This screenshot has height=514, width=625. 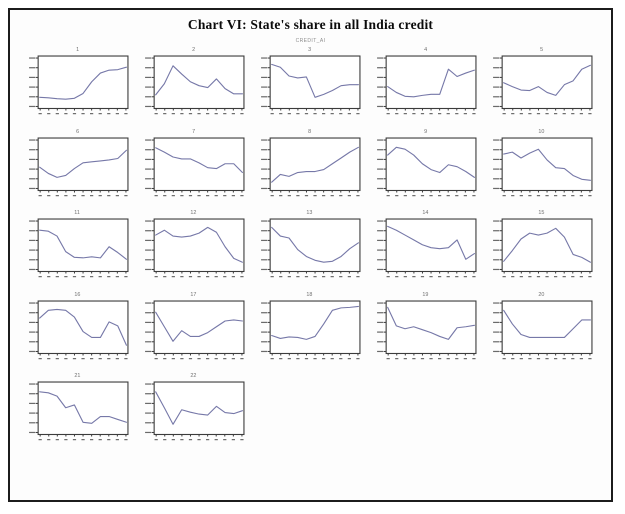 I want to click on subplot-number: 22, so click(x=193, y=376).